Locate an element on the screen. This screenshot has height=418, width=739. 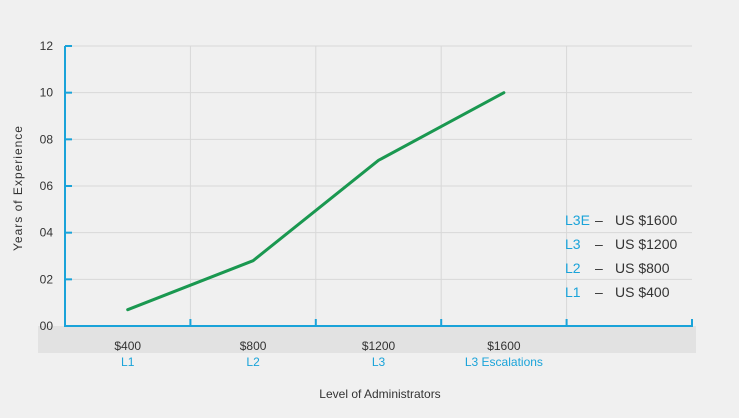
y-tick-labels: 00 02 04 06 08 10 12 is located at coordinates (47, 186).